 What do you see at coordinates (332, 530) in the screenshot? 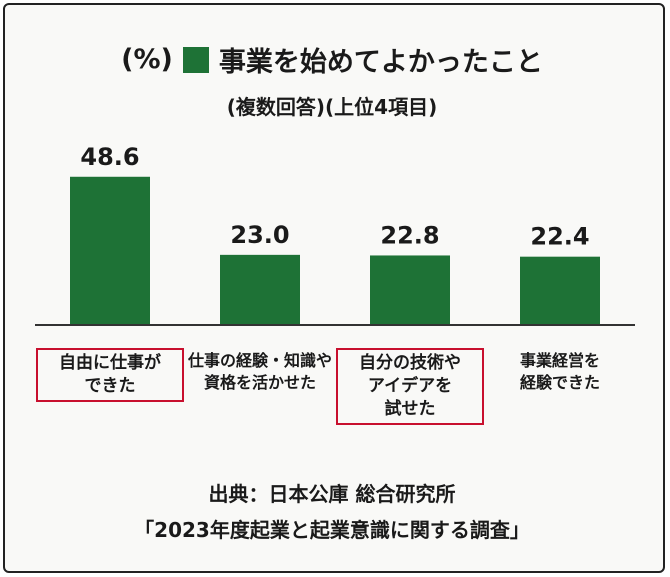
I see `source-line-2: 「2023年度起業と起業意識に関する調査」` at bounding box center [332, 530].